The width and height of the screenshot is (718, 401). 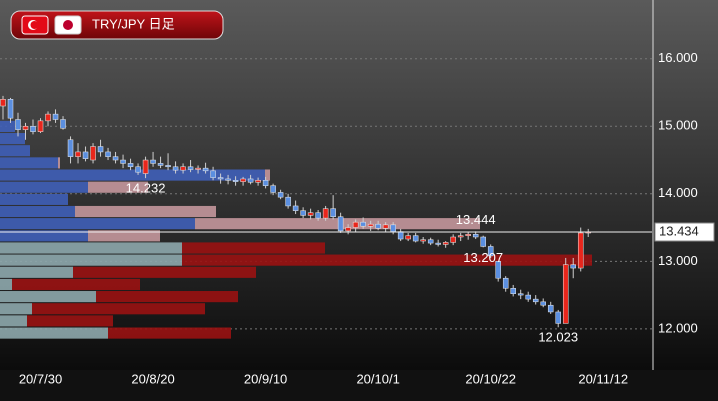 I want to click on y-tick-label: 15.000, so click(x=678, y=125).